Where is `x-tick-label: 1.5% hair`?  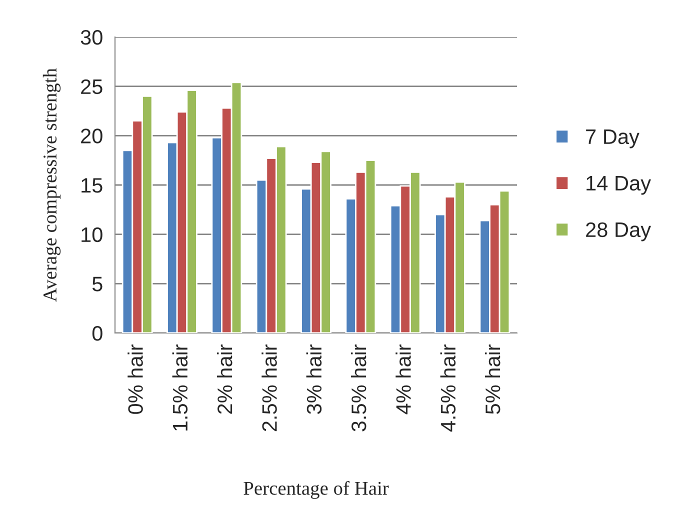 x-tick-label: 1.5% hair is located at coordinates (180, 387).